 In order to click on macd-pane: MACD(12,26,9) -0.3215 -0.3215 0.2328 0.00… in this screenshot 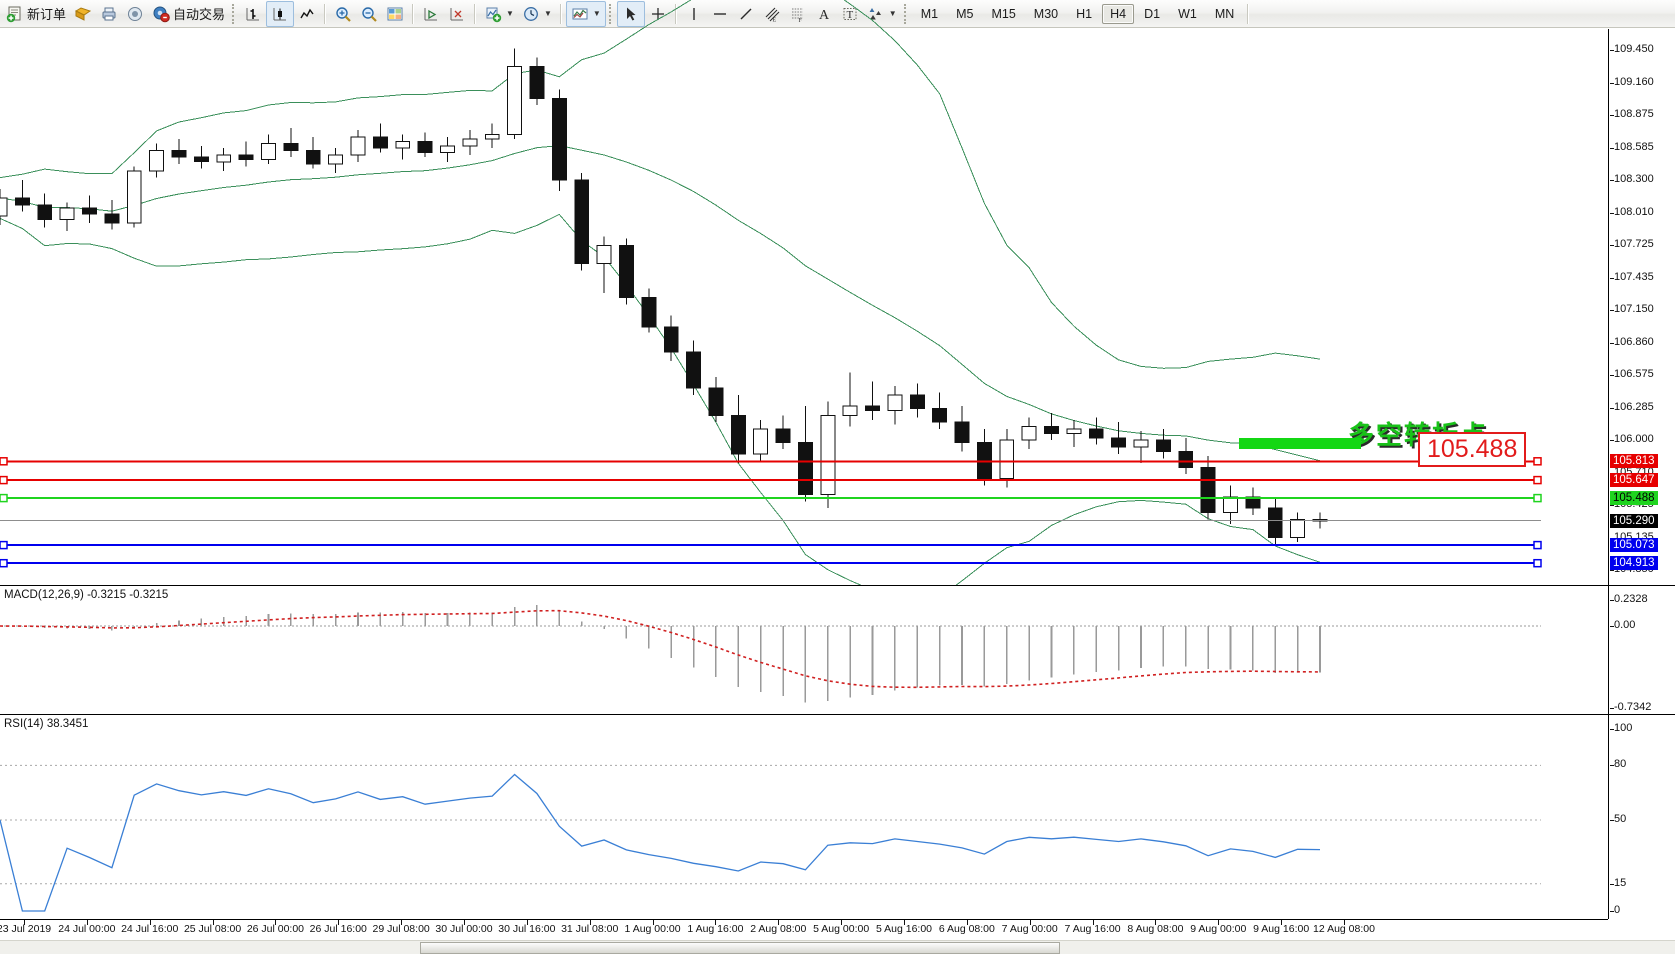, I will do `click(837, 649)`.